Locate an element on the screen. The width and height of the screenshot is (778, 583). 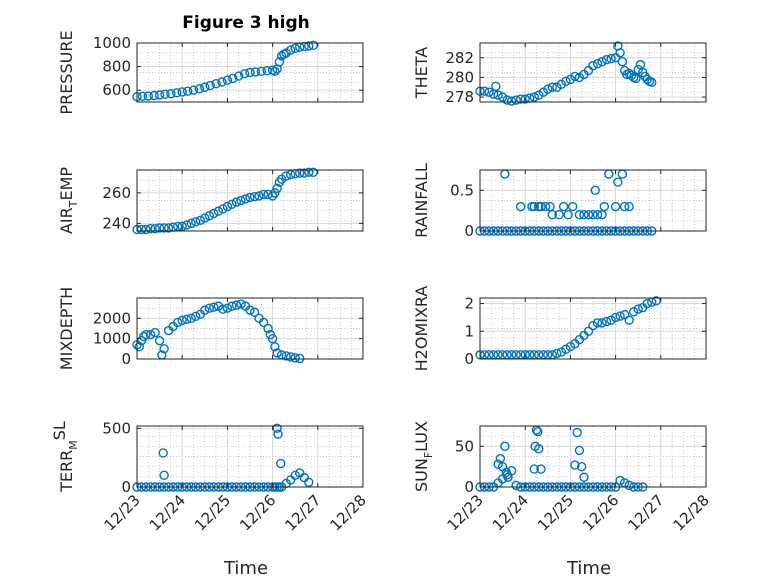
x-axis-label-right: Time is located at coordinates (588, 568).